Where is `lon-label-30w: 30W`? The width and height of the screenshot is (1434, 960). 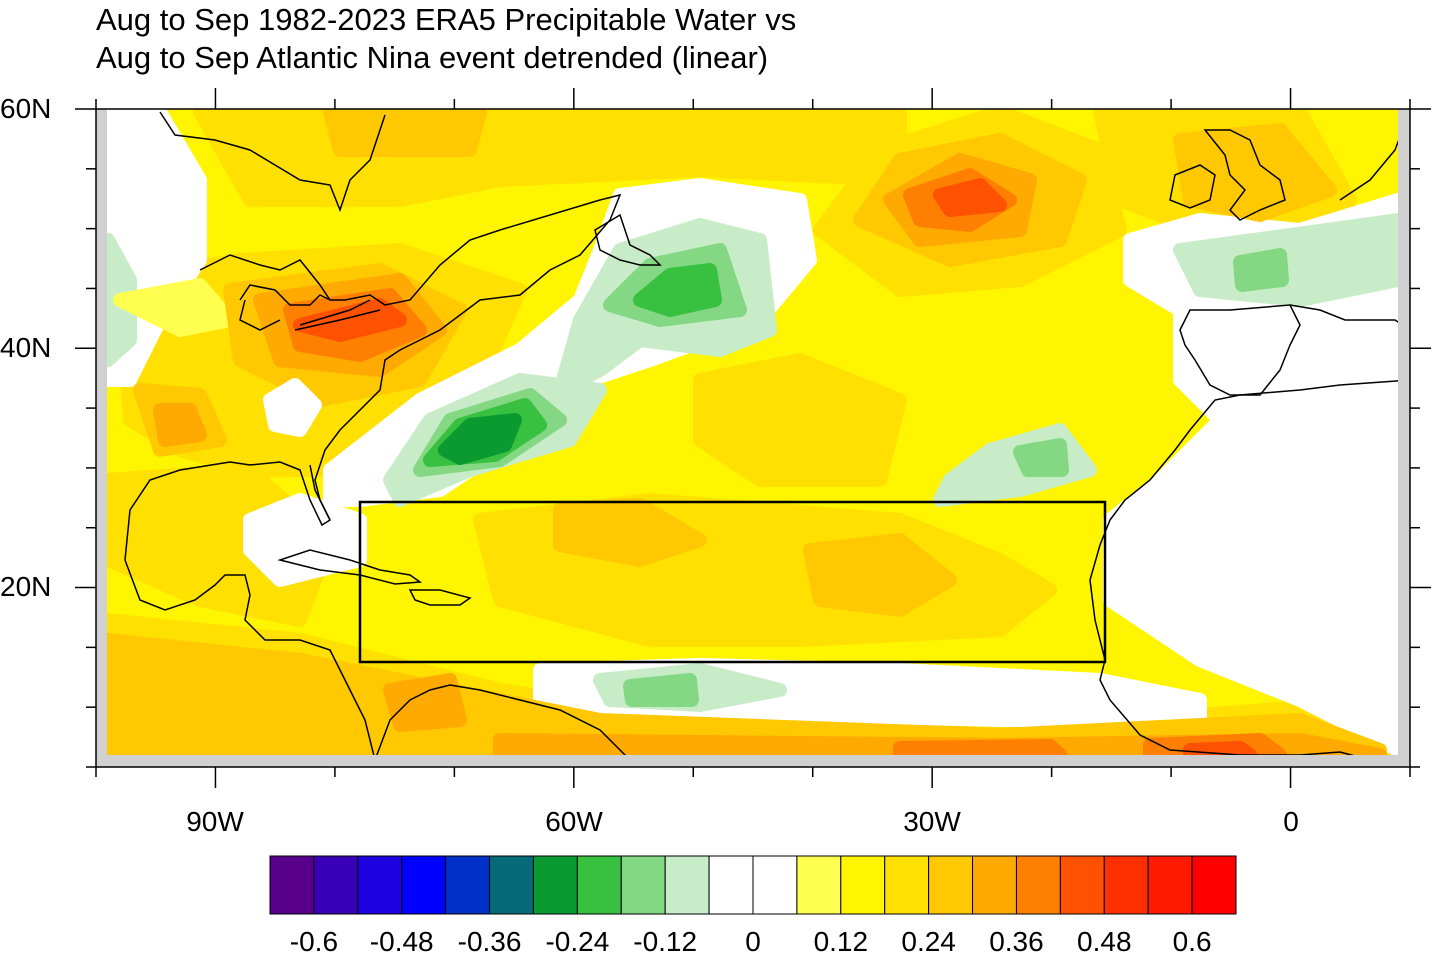 lon-label-30w: 30W is located at coordinates (932, 821).